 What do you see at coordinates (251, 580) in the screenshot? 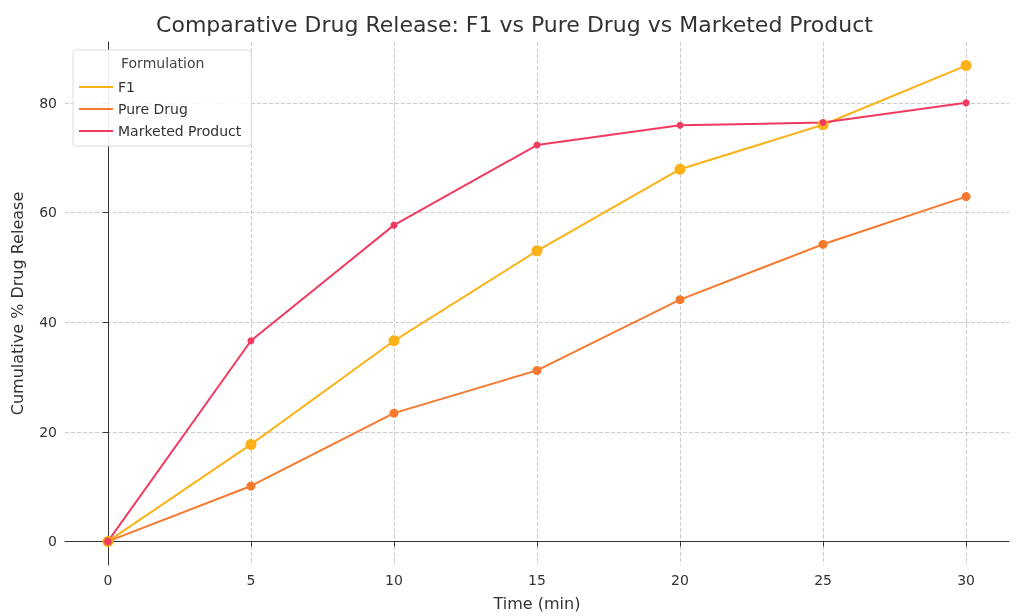
I see `x-tick-label: 5` at bounding box center [251, 580].